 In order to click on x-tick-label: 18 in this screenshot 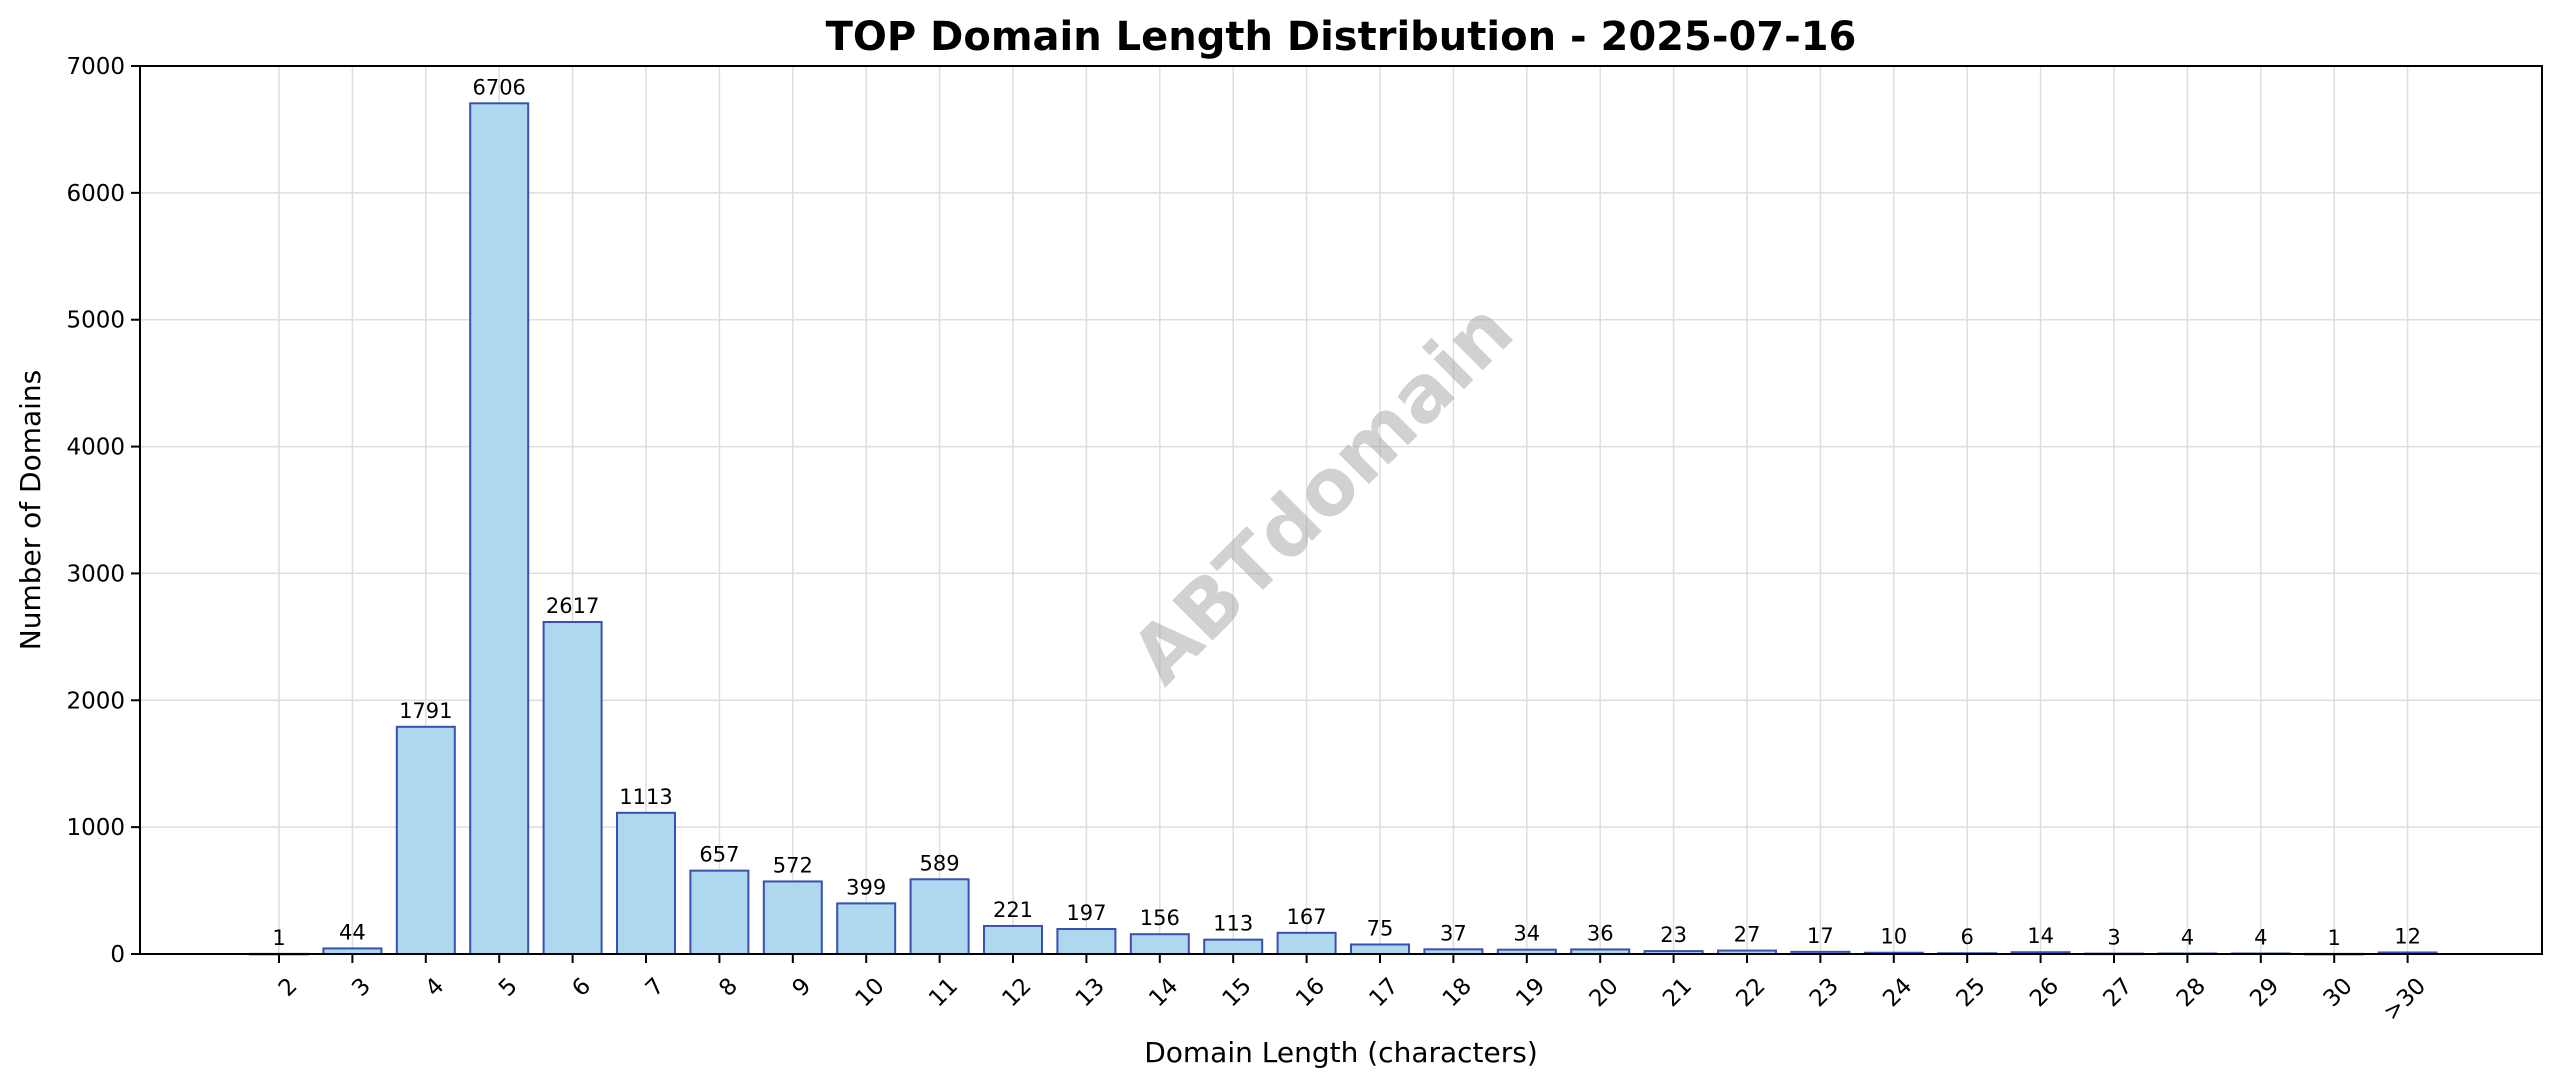, I will do `click(1457, 992)`.